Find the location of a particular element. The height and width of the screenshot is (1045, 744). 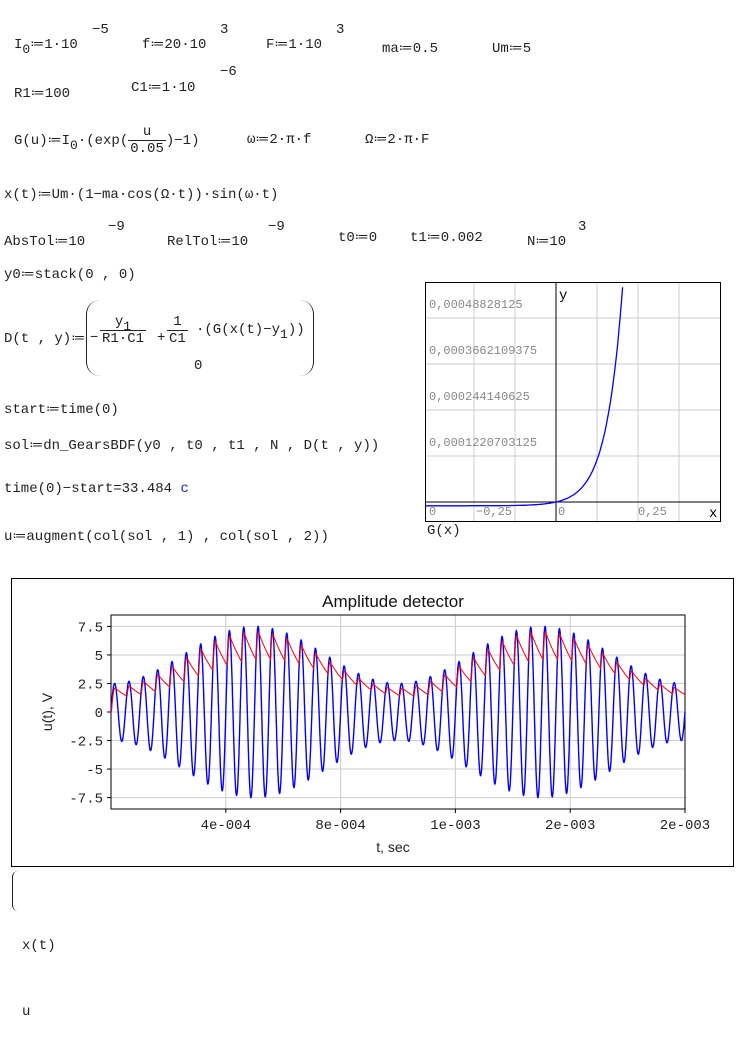

fraction: y1 R1·C1 is located at coordinates (123, 330).